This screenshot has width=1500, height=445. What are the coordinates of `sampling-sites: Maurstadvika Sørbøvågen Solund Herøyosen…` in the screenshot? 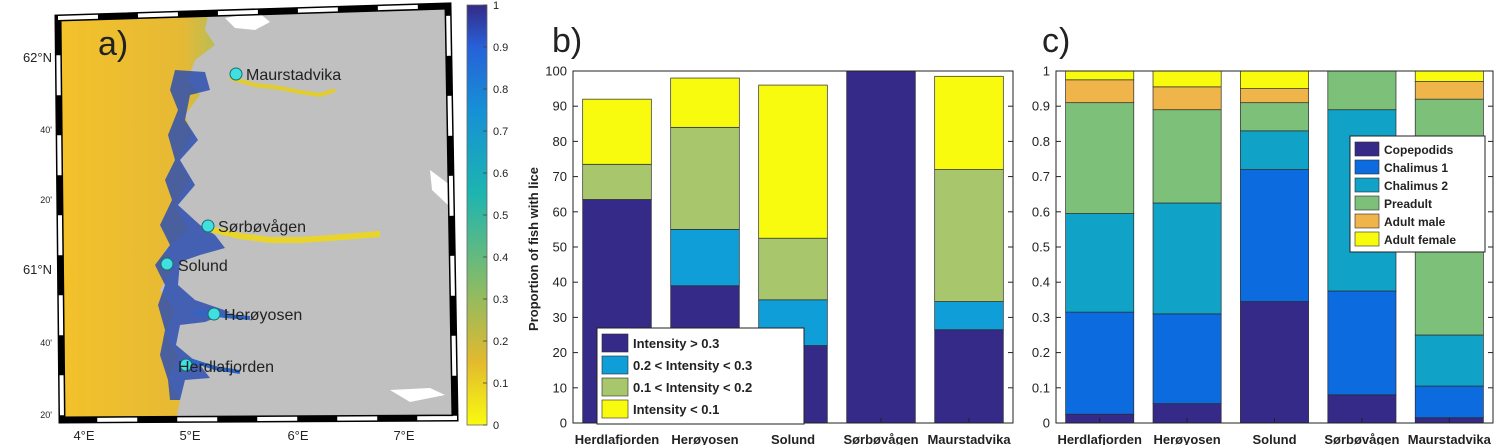 It's located at (250, 221).